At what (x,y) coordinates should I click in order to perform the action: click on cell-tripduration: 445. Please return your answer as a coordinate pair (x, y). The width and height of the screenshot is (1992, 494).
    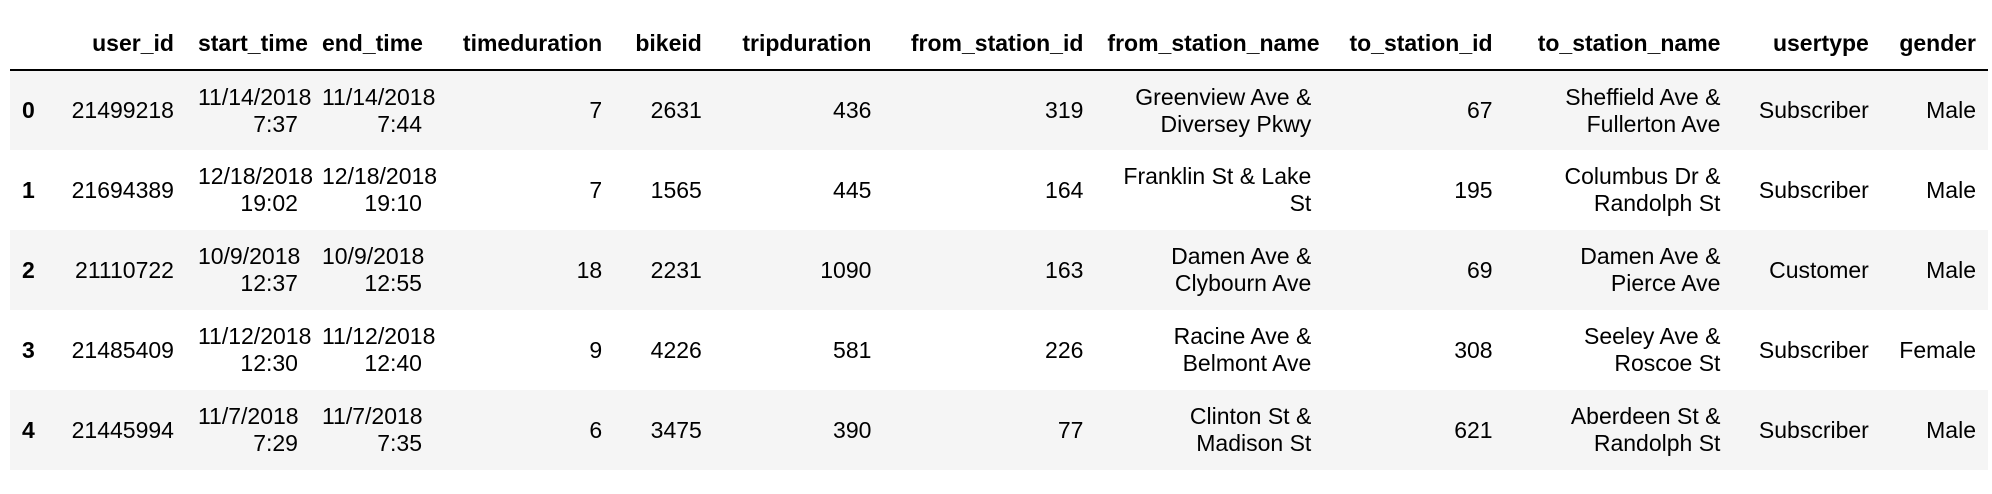
    Looking at the image, I should click on (799, 190).